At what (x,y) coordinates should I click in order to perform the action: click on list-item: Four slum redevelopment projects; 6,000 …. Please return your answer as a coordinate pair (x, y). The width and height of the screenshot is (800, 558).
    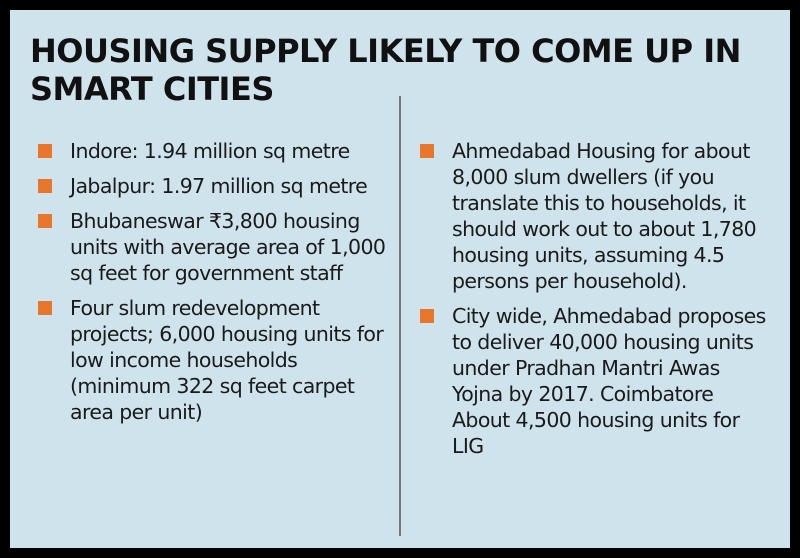
    Looking at the image, I should click on (213, 360).